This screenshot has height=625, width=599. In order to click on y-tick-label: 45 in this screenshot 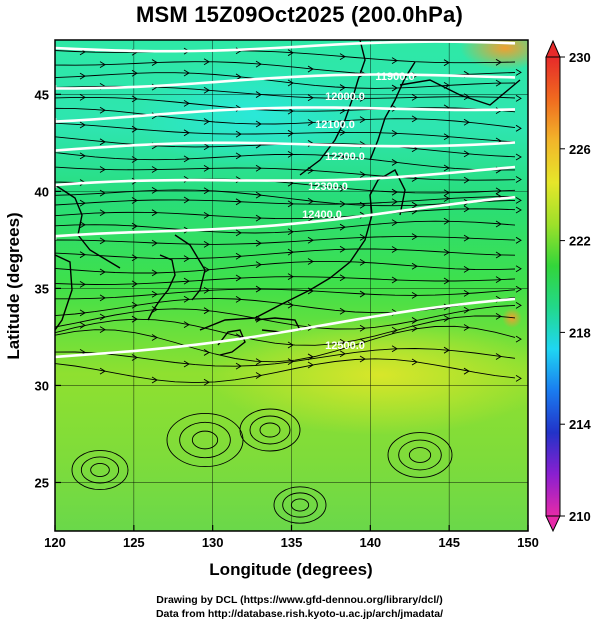, I will do `click(42, 94)`.